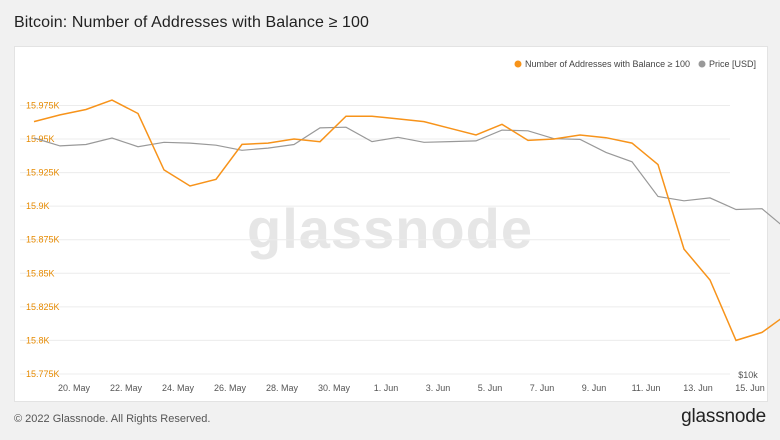 The image size is (780, 440). What do you see at coordinates (43, 374) in the screenshot?
I see `y-tick-label: 15.775K` at bounding box center [43, 374].